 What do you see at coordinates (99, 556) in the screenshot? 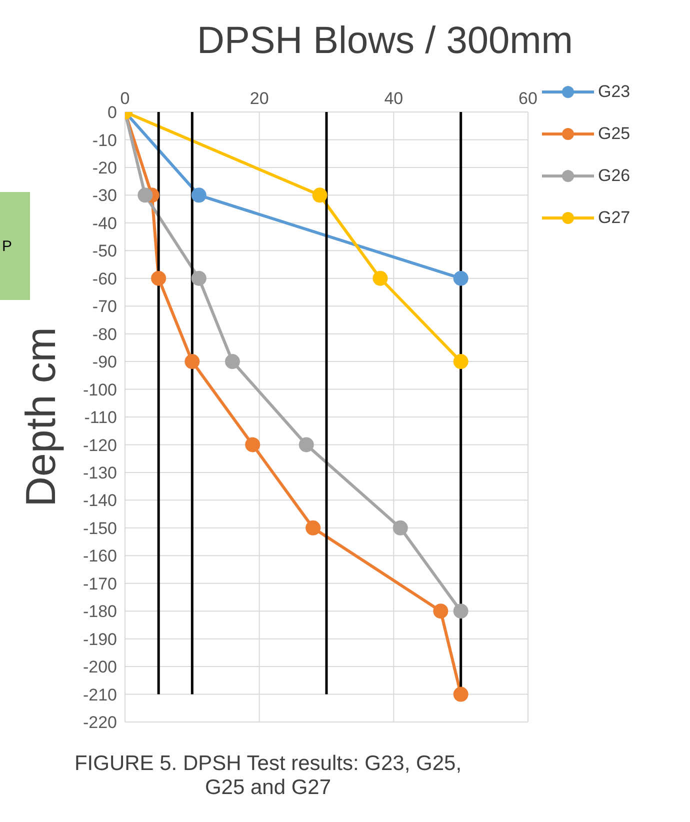
I see `y-tick-label: -160` at bounding box center [99, 556].